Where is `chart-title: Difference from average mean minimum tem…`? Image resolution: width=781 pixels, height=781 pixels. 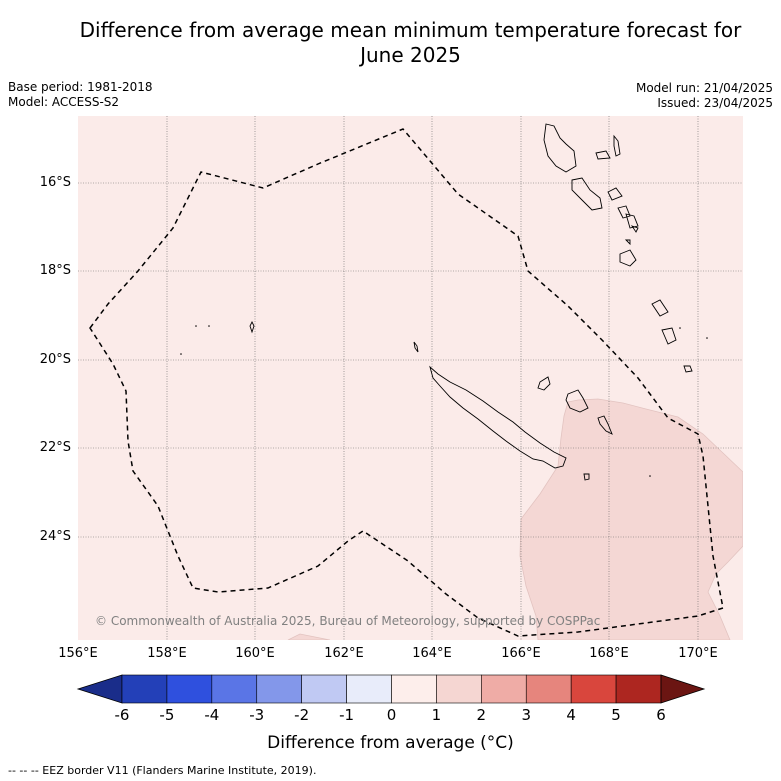
chart-title: Difference from average mean minimum tem… is located at coordinates (410, 43).